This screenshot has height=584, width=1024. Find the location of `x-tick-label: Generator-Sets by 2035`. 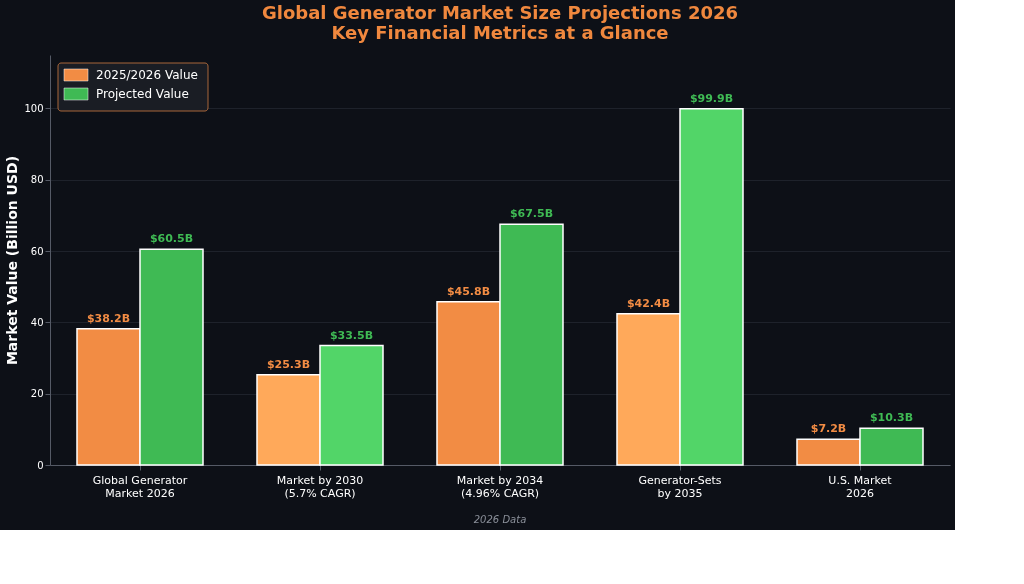

x-tick-label: Generator-Sets by 2035 is located at coordinates (680, 486).